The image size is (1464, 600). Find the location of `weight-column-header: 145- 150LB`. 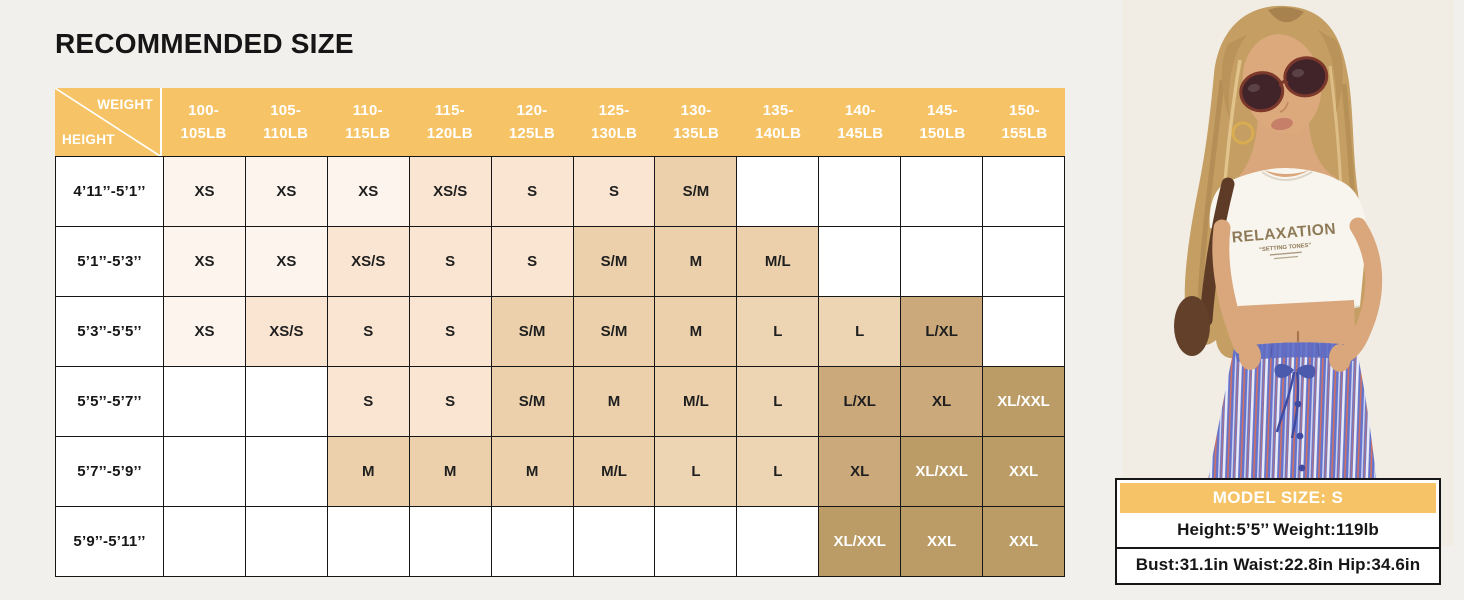

weight-column-header: 145- 150LB is located at coordinates (942, 121).